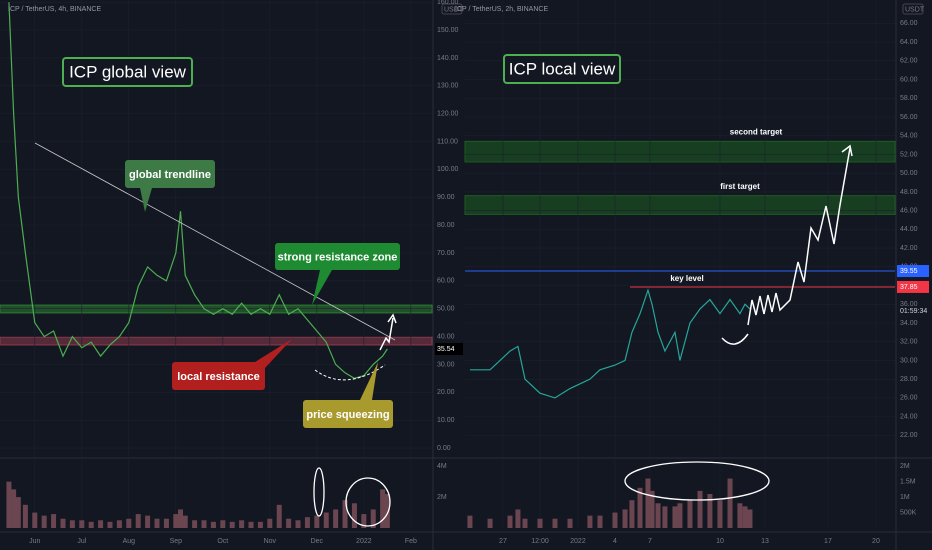  What do you see at coordinates (800, 235) in the screenshot?
I see `hand-projection` at bounding box center [800, 235].